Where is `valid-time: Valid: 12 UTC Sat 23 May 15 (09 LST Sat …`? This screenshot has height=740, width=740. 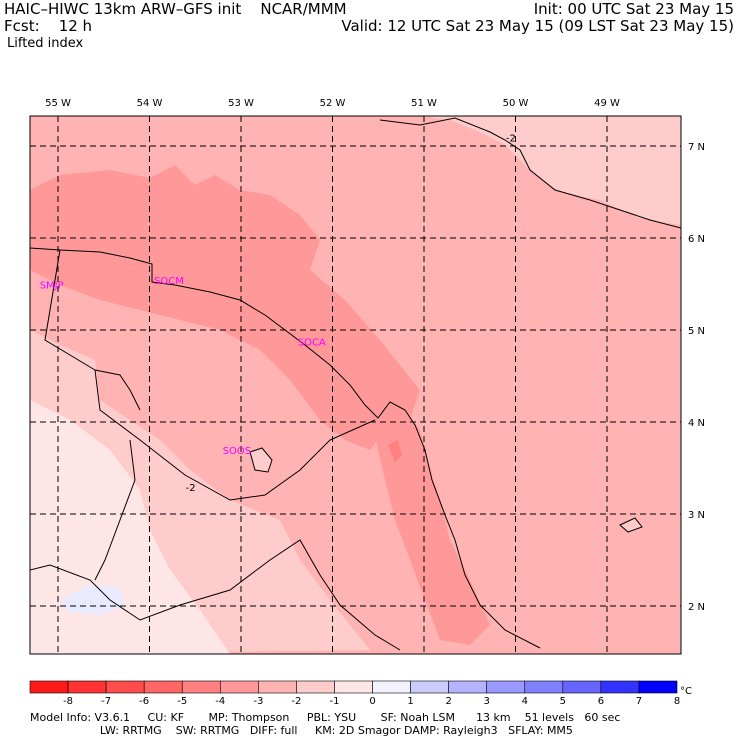 valid-time: Valid: 12 UTC Sat 23 May 15 (09 LST Sat … is located at coordinates (537, 26).